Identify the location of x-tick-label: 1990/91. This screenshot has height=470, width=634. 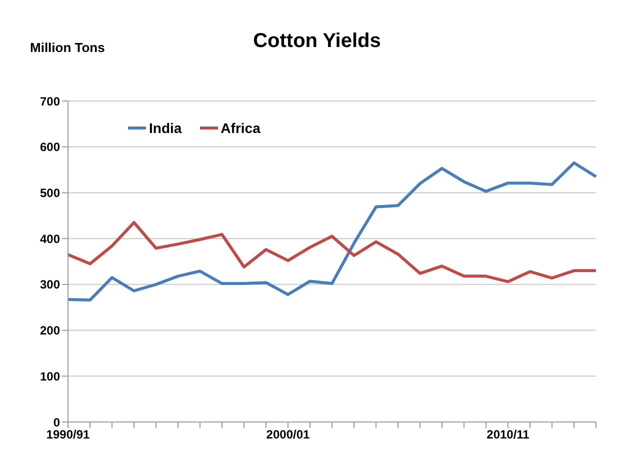
(68, 435).